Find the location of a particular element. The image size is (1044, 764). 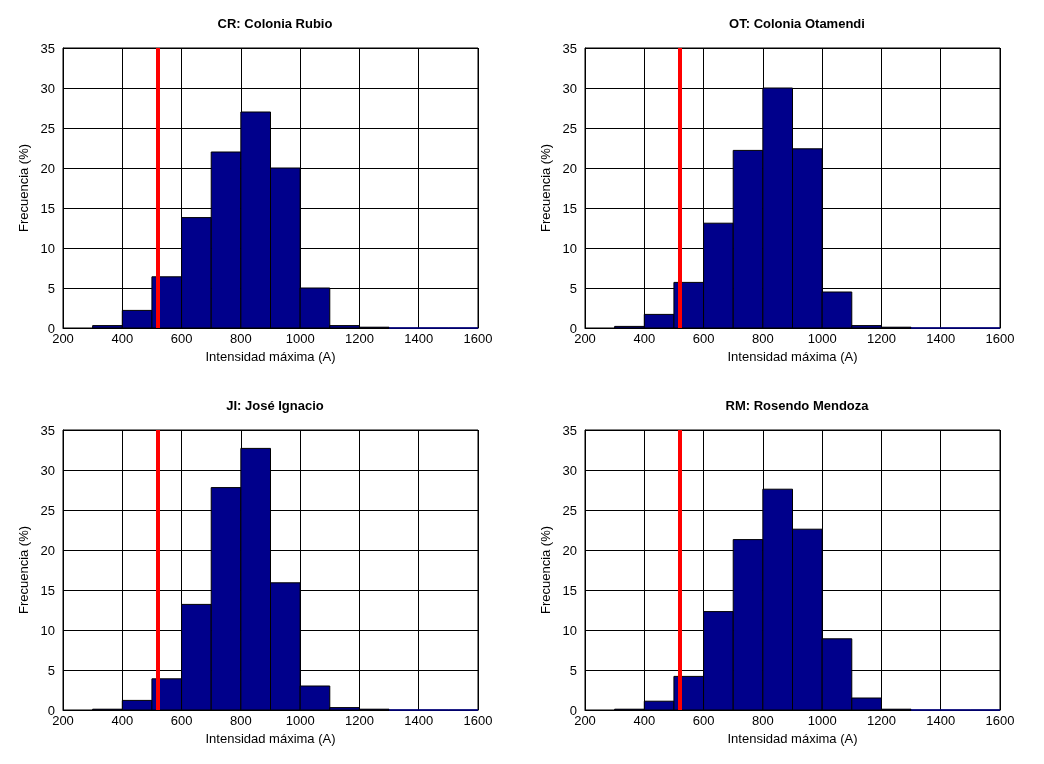

chart-title: JI: José Ignacio is located at coordinates (275, 405).